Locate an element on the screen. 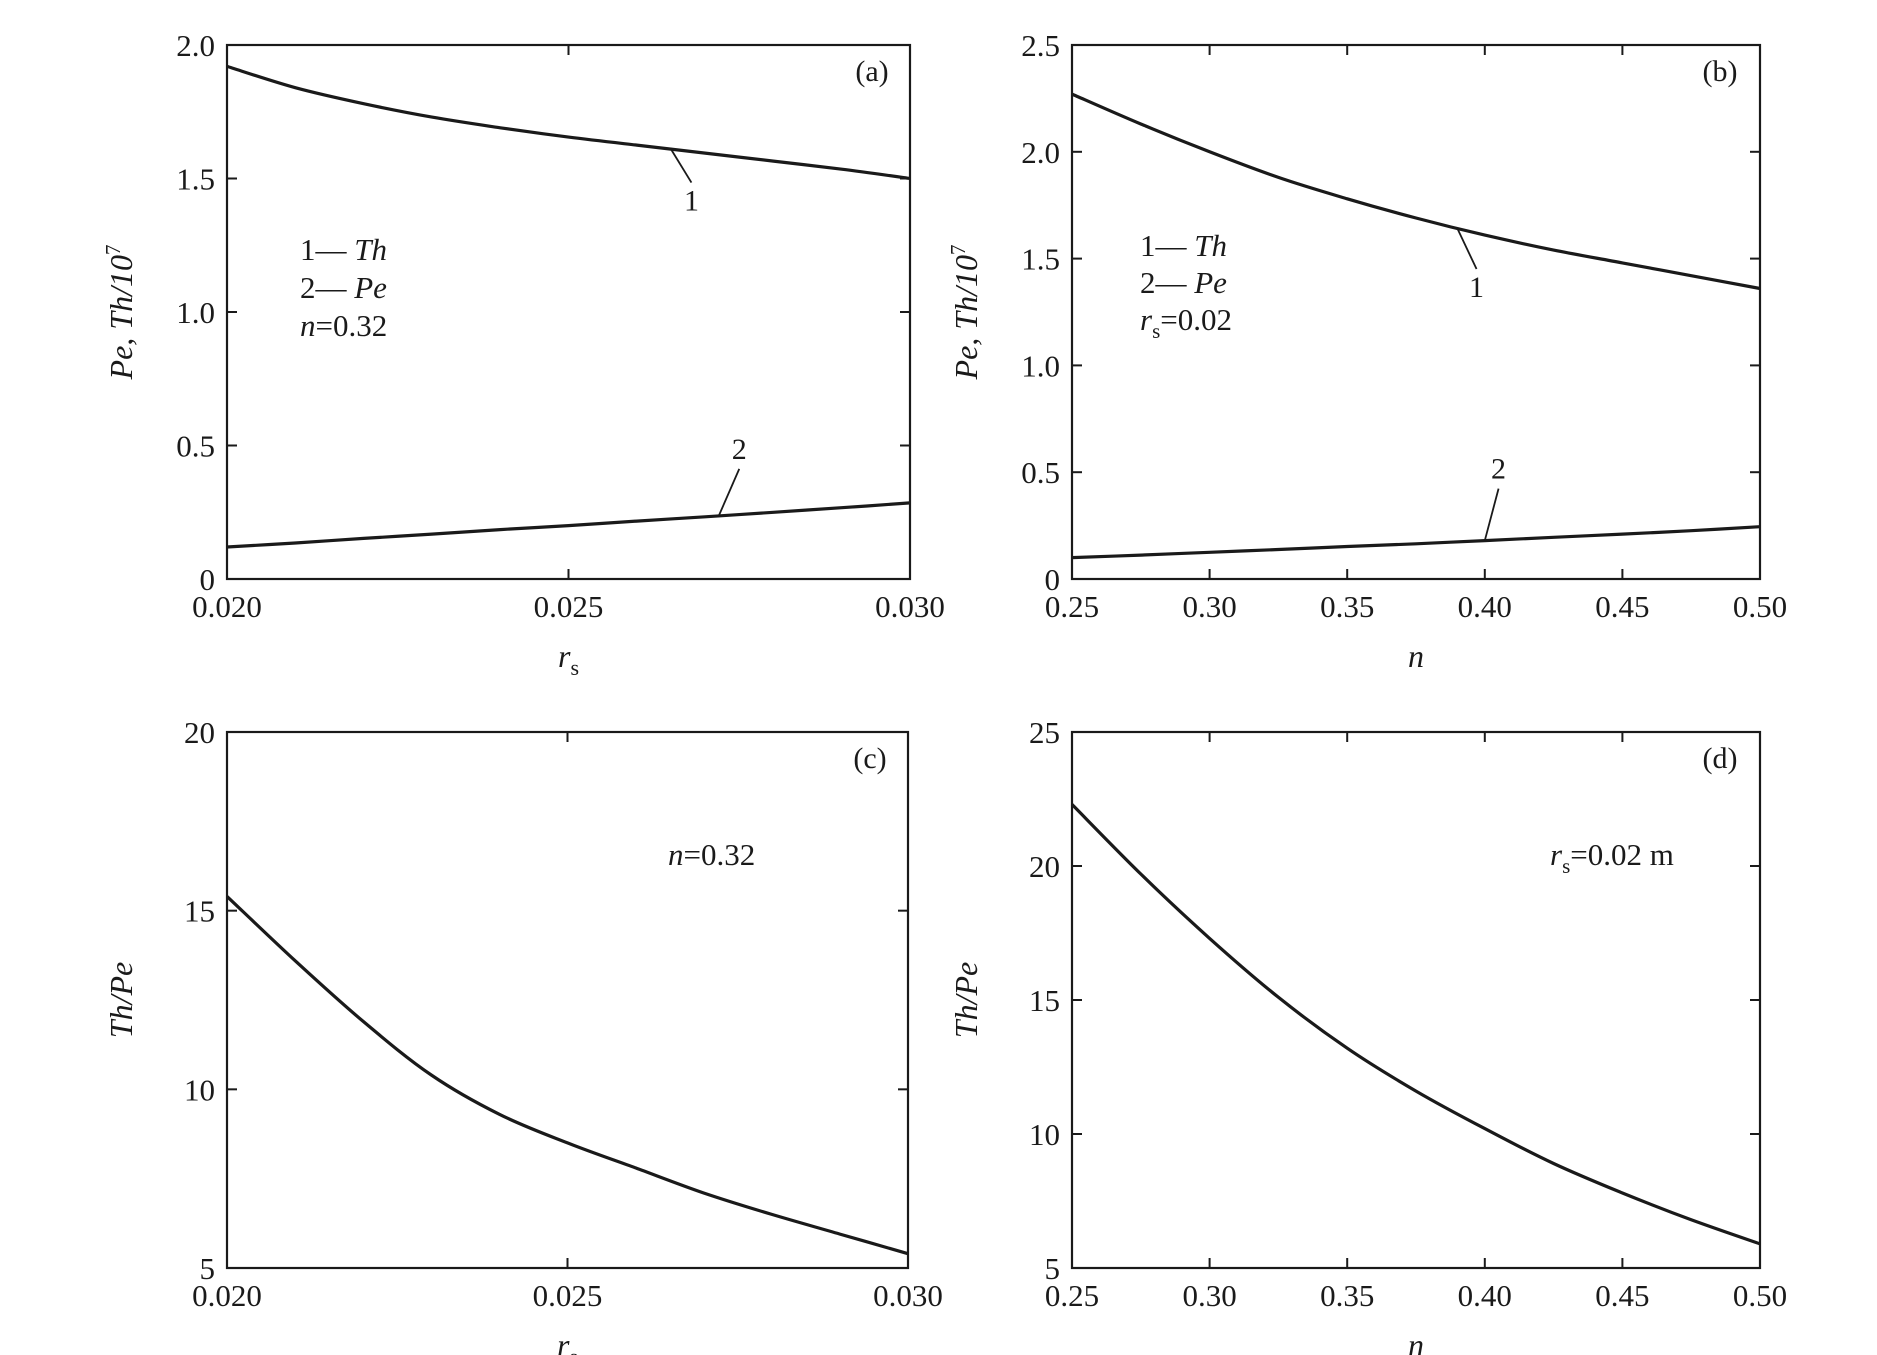 Image resolution: width=1877 pixels, height=1355 pixels. panel-label: (c) is located at coordinates (869, 758).